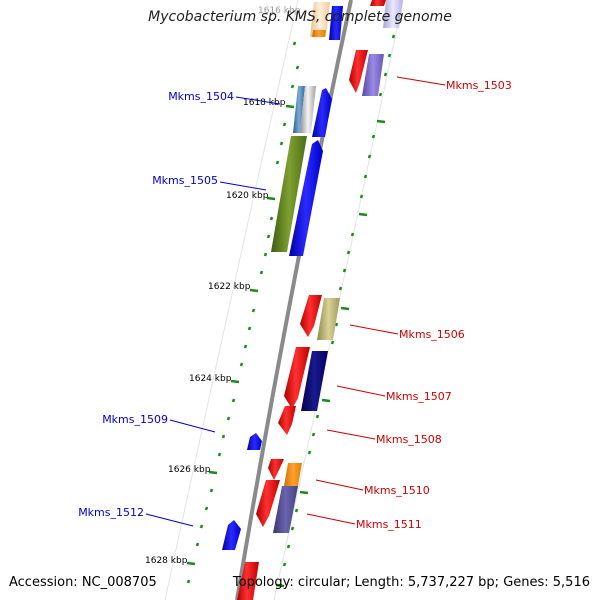  I want to click on gene-feature-mkms-1503-purple, so click(373, 75).